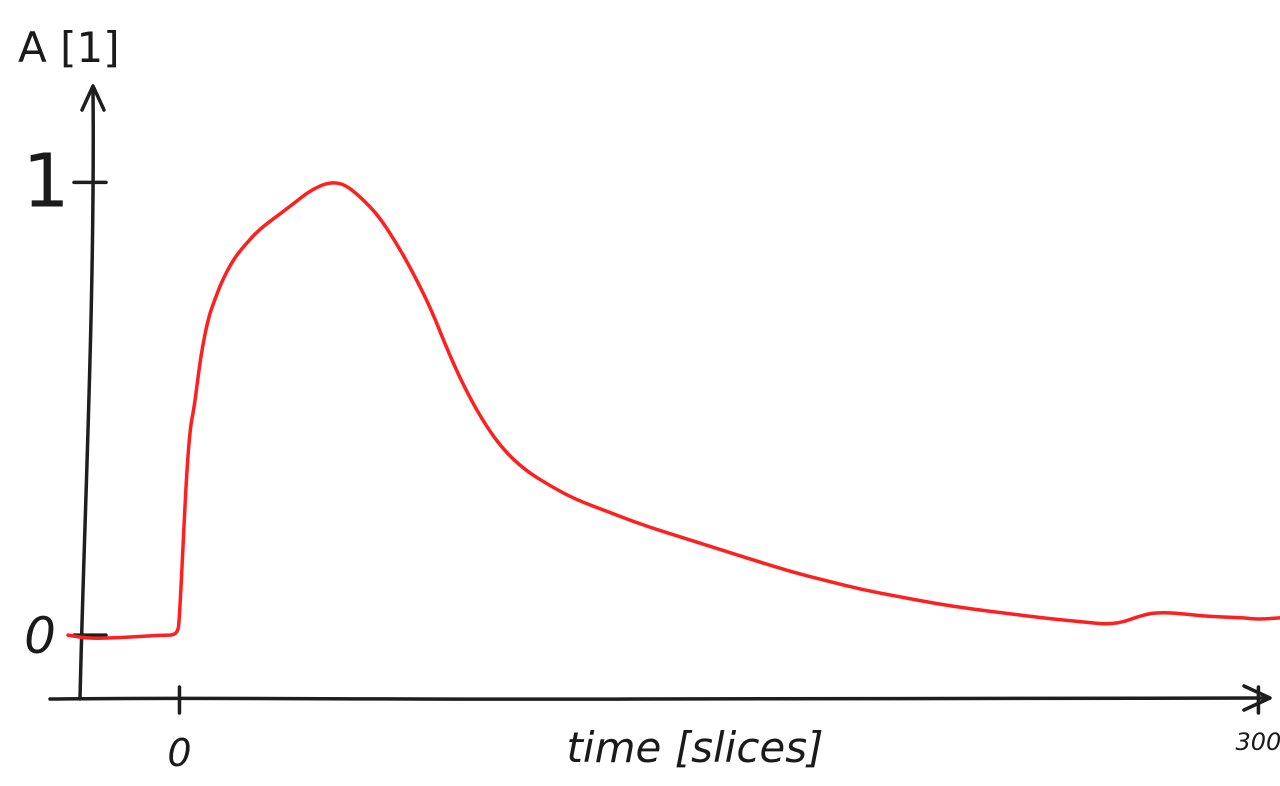 This screenshot has height=786, width=1280. Describe the element at coordinates (694, 747) in the screenshot. I see `x-axis-label: time [slices]` at that location.